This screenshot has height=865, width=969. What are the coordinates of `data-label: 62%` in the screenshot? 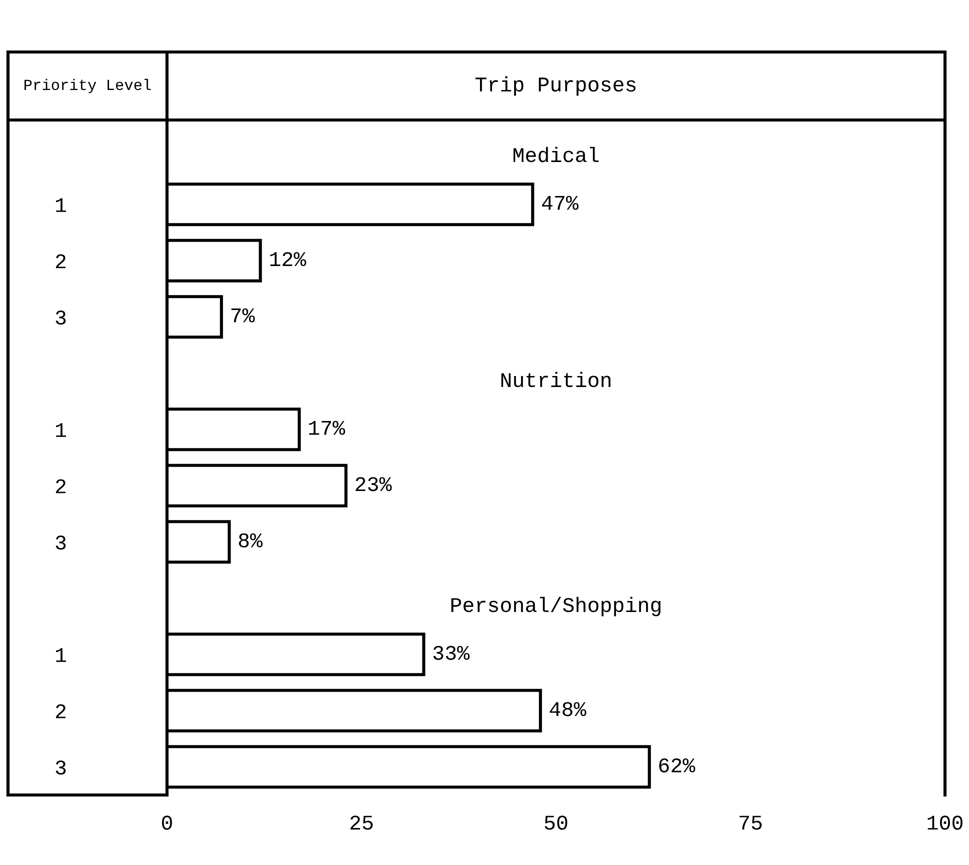 It's located at (677, 765).